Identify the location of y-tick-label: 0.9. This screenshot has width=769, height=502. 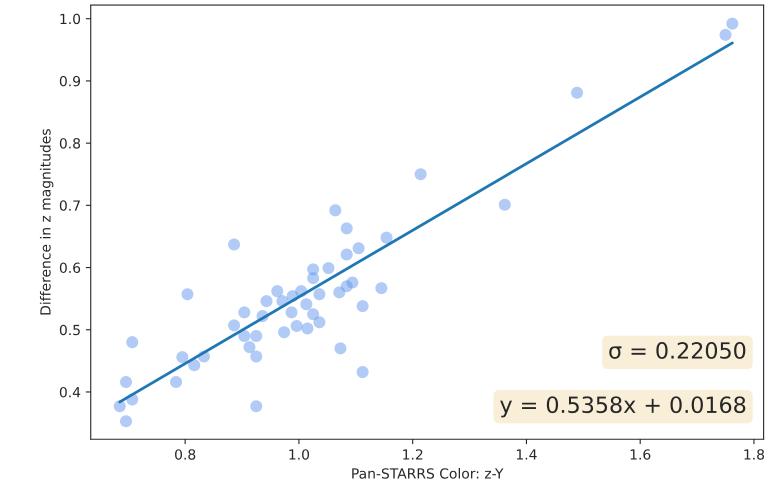
(70, 81).